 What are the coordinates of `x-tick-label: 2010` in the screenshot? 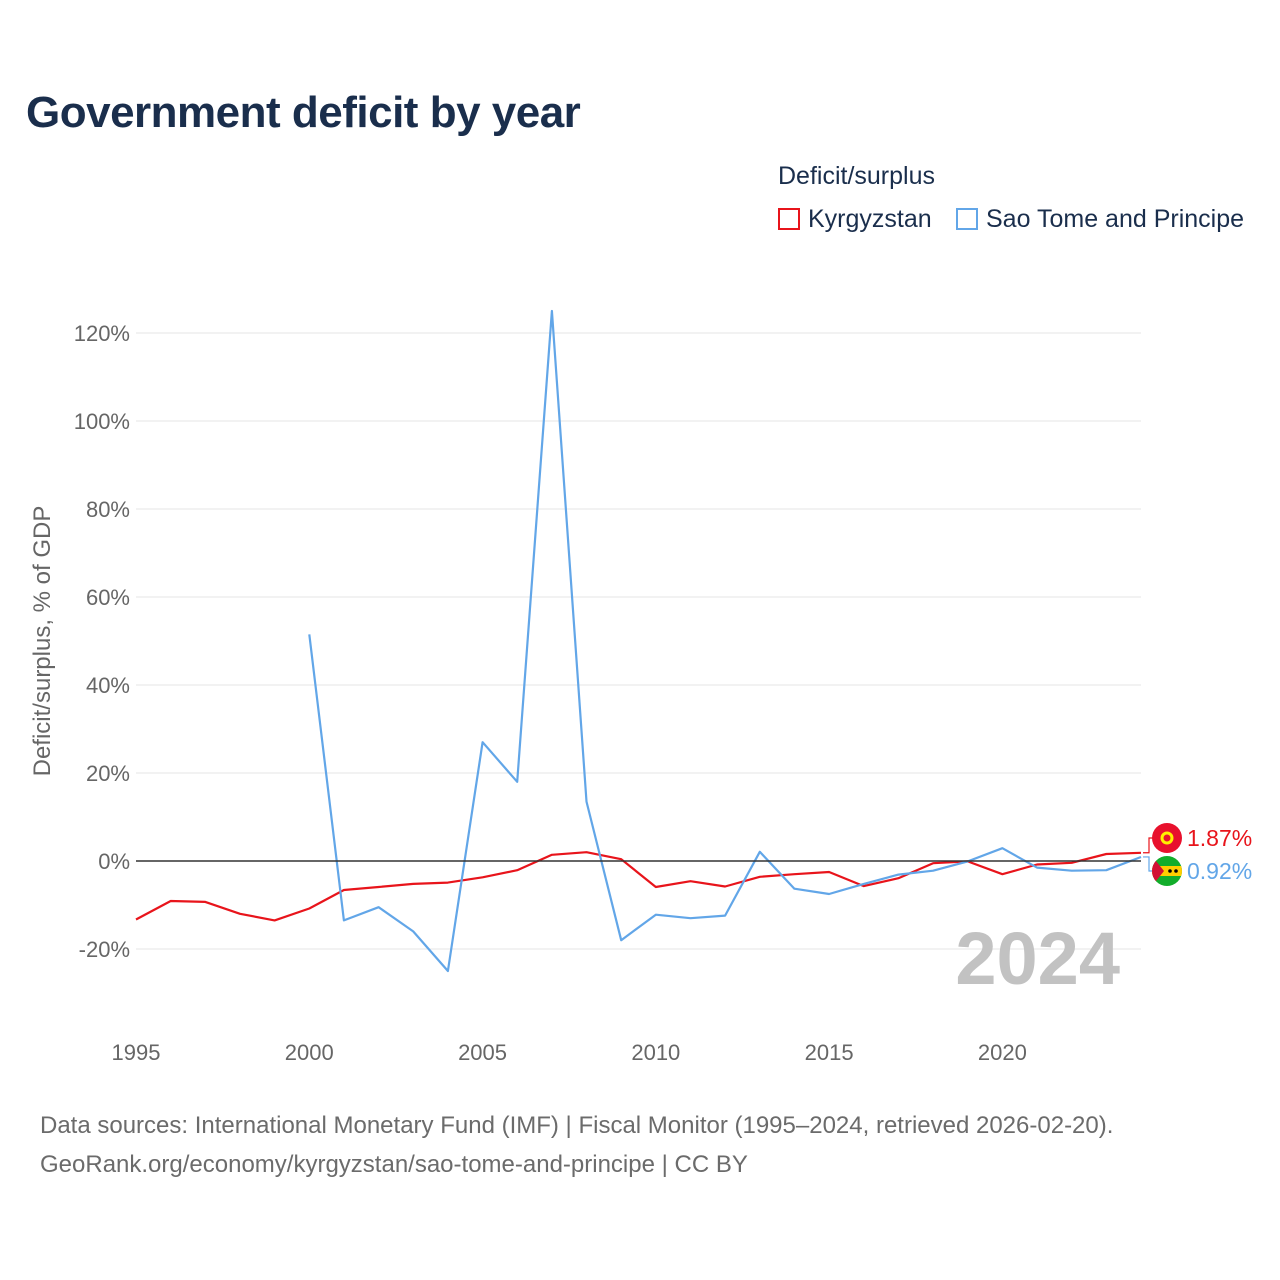 It's located at (655, 1052).